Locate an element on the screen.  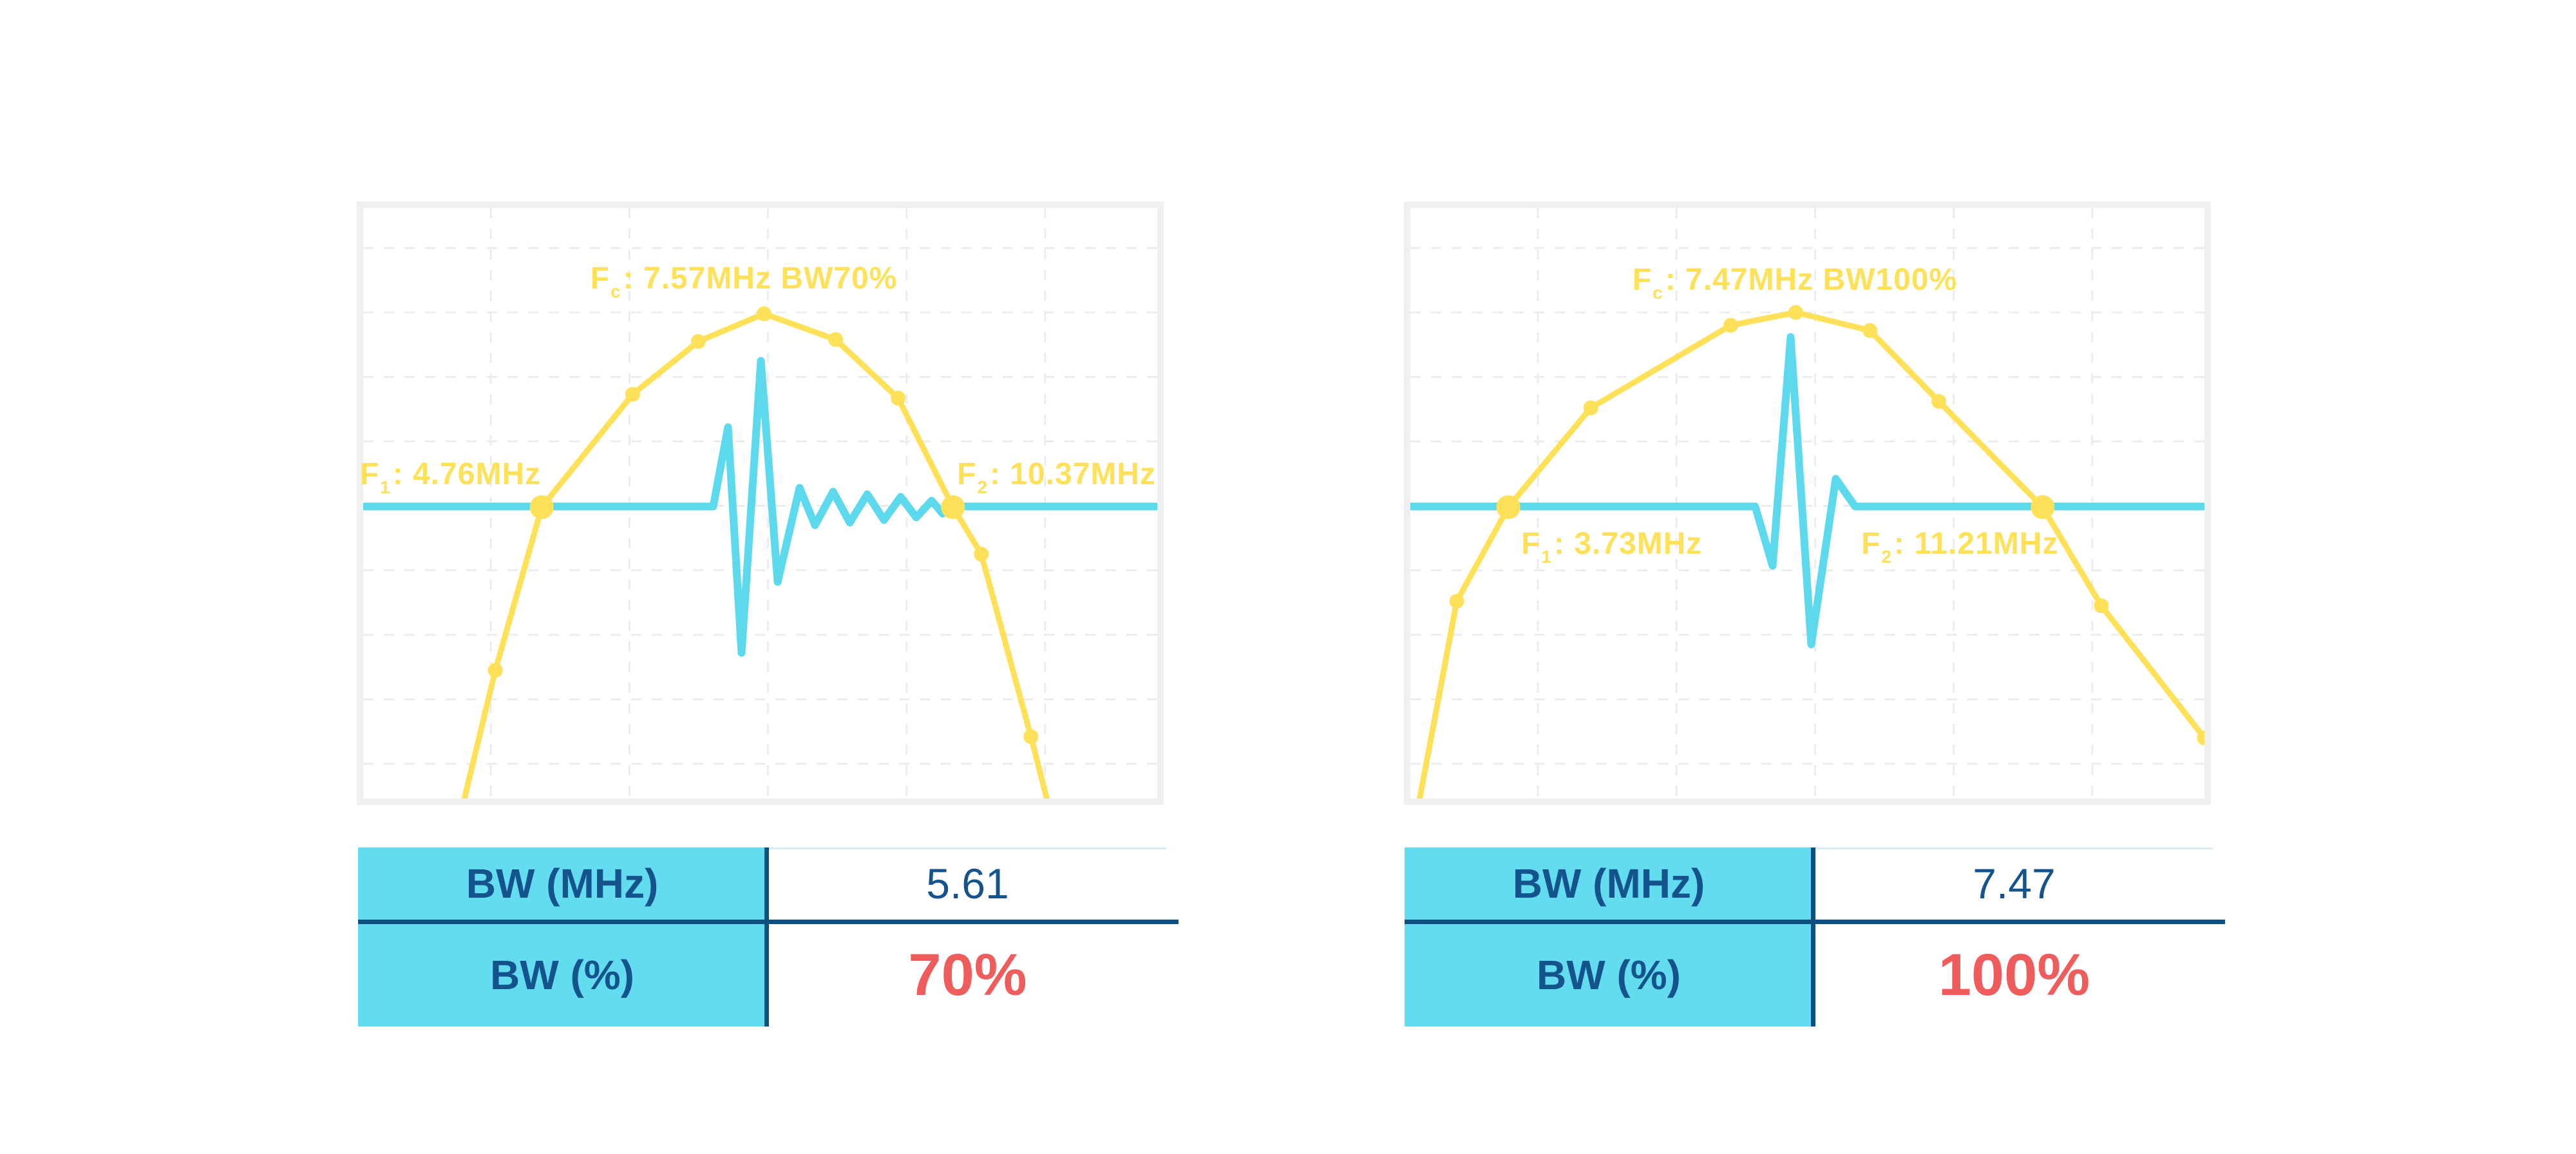
f1-frequency-label: F1: 3.73MHz is located at coordinates (1612, 547).